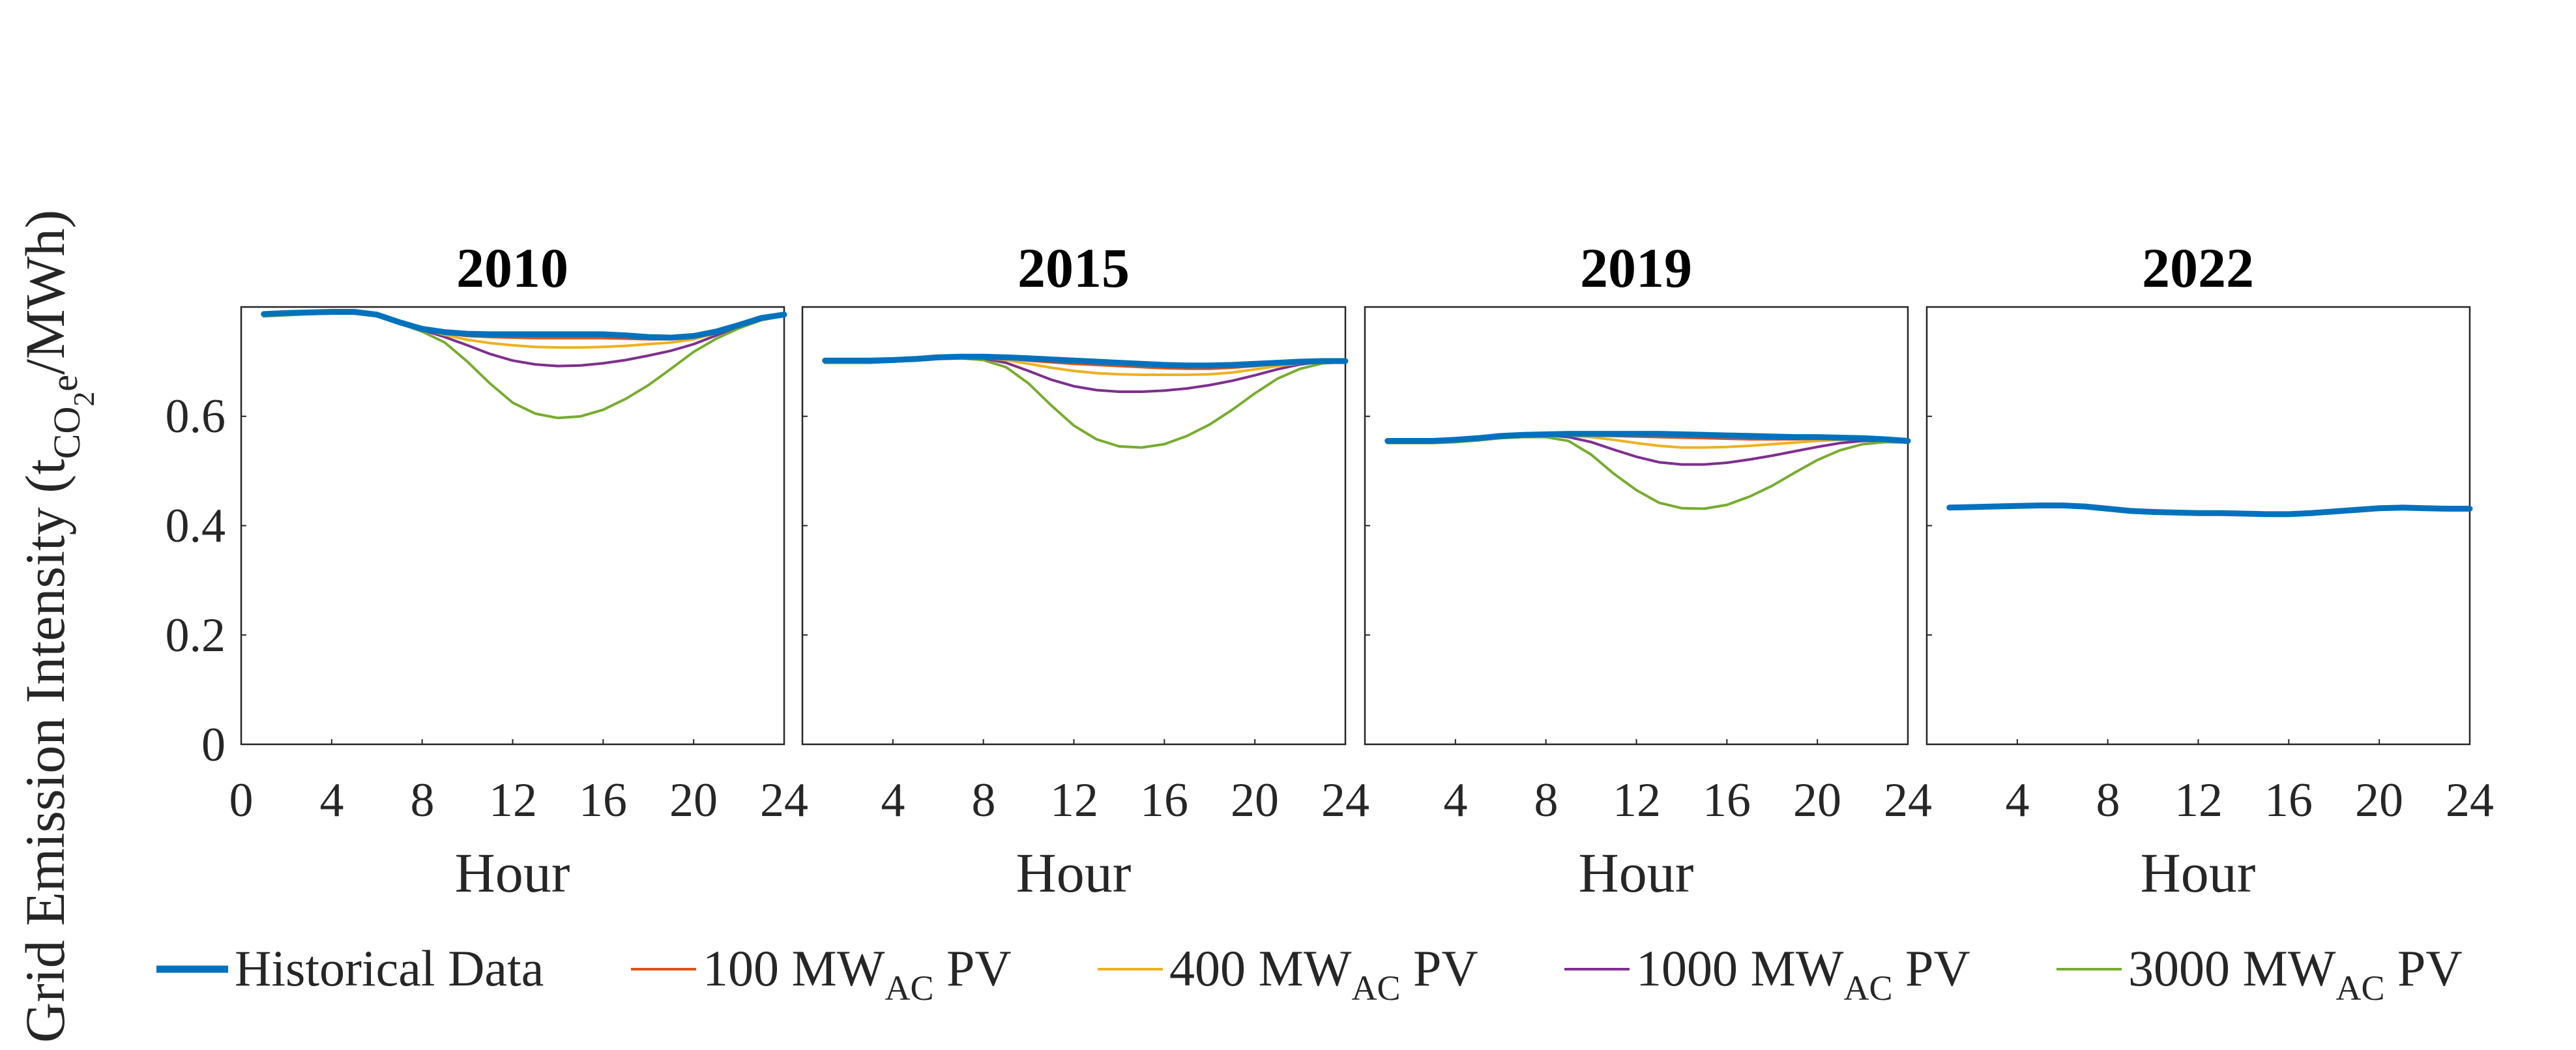 This screenshot has height=1050, width=2576. I want to click on y-tick-label: 0, so click(213, 745).